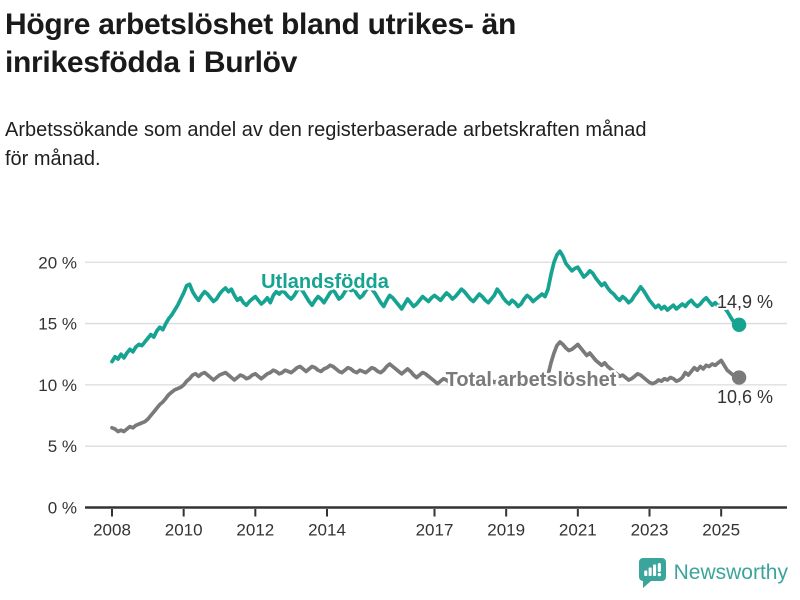 Image resolution: width=800 pixels, height=600 pixels. Describe the element at coordinates (260, 24) in the screenshot. I see `title-line-1: Högre arbetslöshet bland utrikes- än` at that location.